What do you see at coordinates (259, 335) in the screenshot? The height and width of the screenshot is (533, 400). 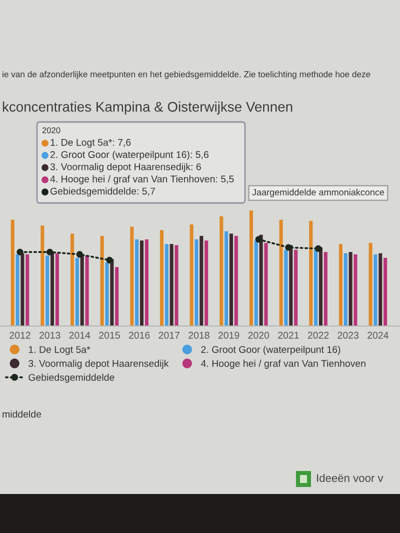 I see `x-tick-label: 2020` at bounding box center [259, 335].